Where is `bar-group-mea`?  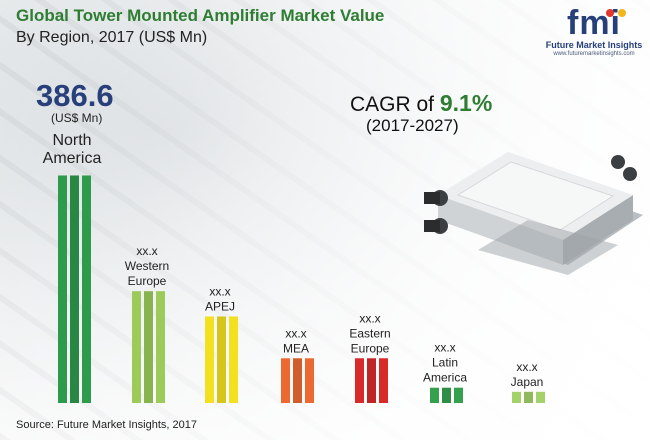
bar-group-mea is located at coordinates (297, 380).